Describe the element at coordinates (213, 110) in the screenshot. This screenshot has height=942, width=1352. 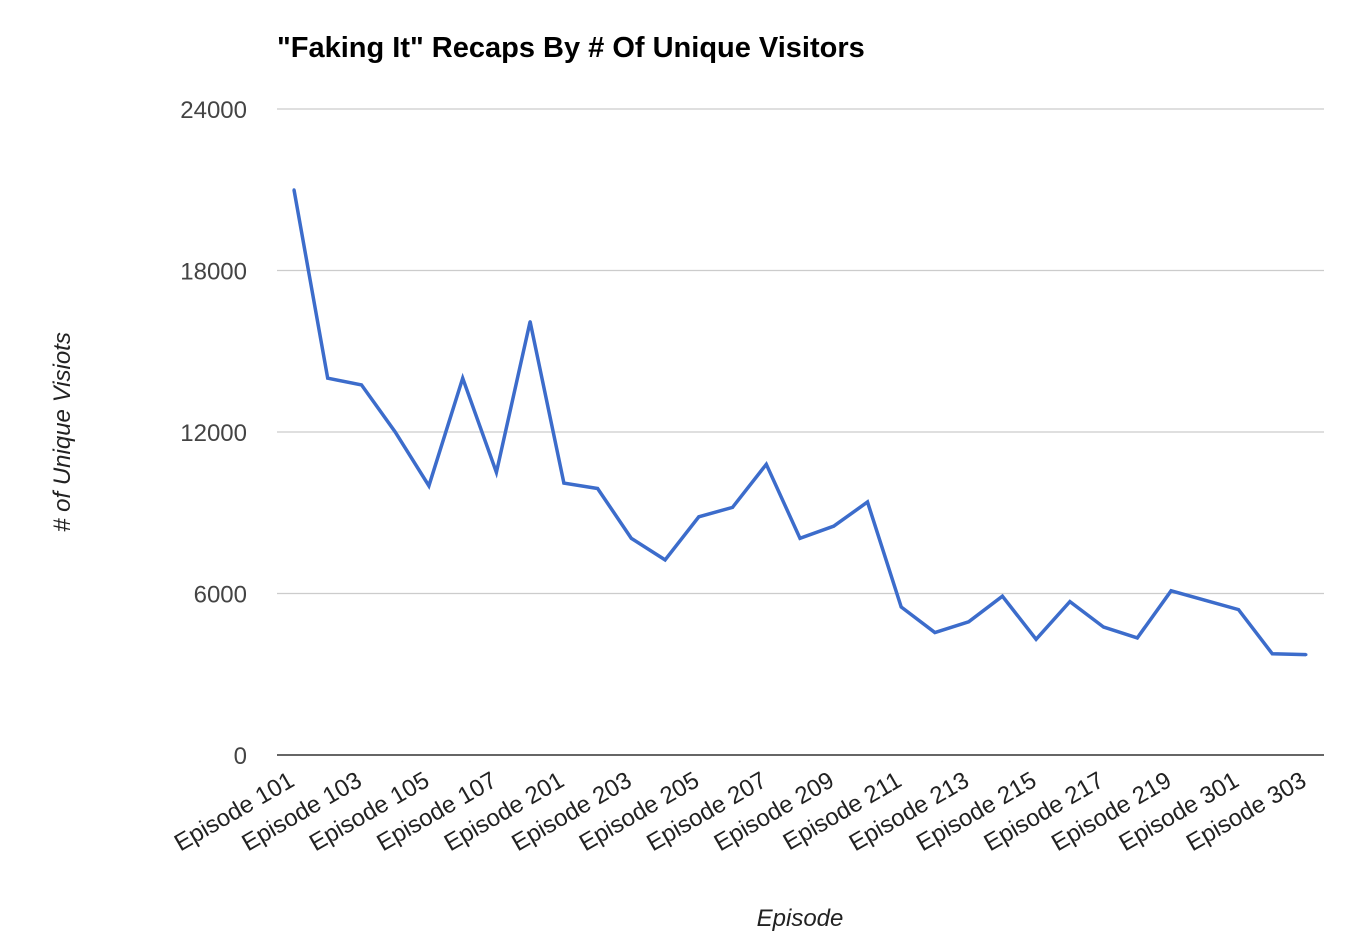
I see `y-tick-label: 24000` at that location.